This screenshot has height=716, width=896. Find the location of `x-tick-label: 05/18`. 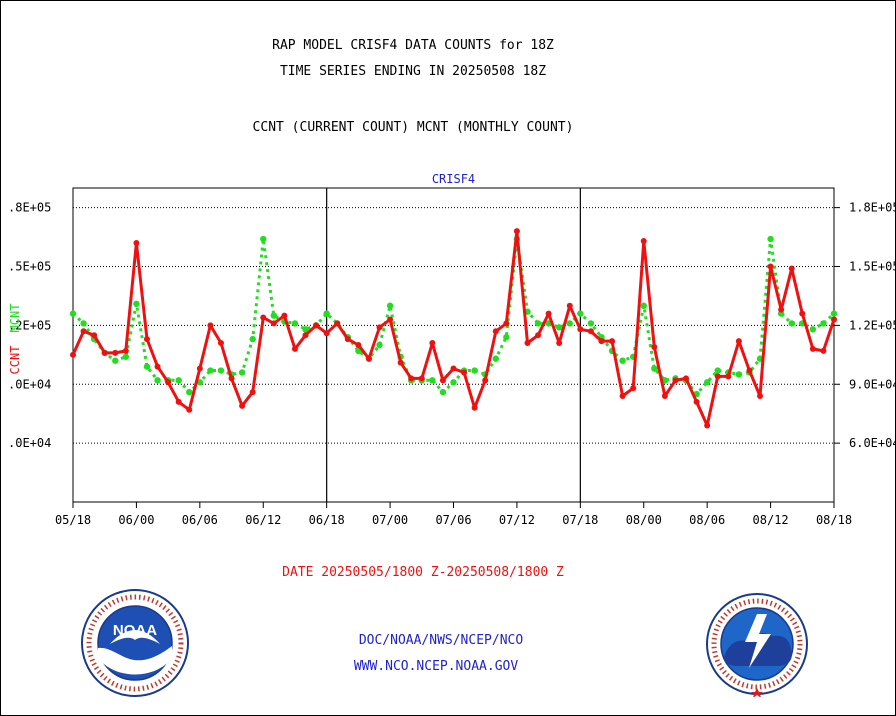

x-tick-label: 05/18 is located at coordinates (73, 520).